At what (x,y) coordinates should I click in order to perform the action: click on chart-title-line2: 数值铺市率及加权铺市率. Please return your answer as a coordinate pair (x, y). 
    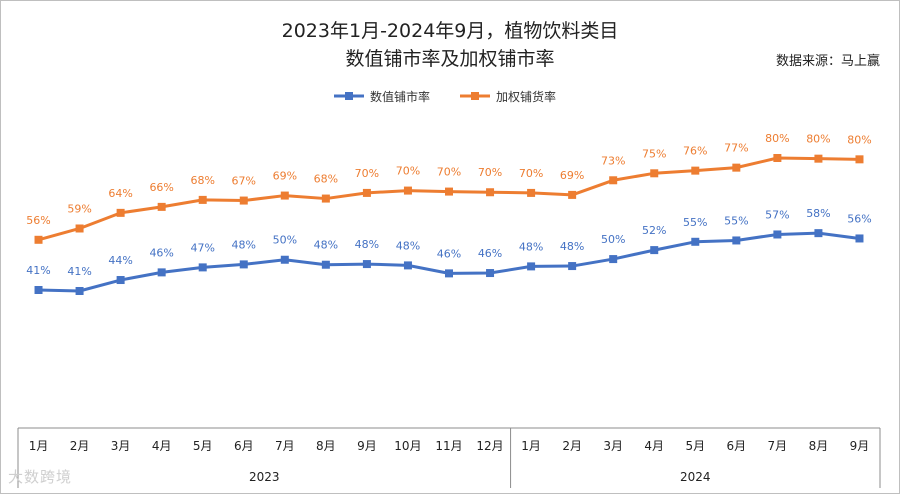
    Looking at the image, I should click on (450, 59).